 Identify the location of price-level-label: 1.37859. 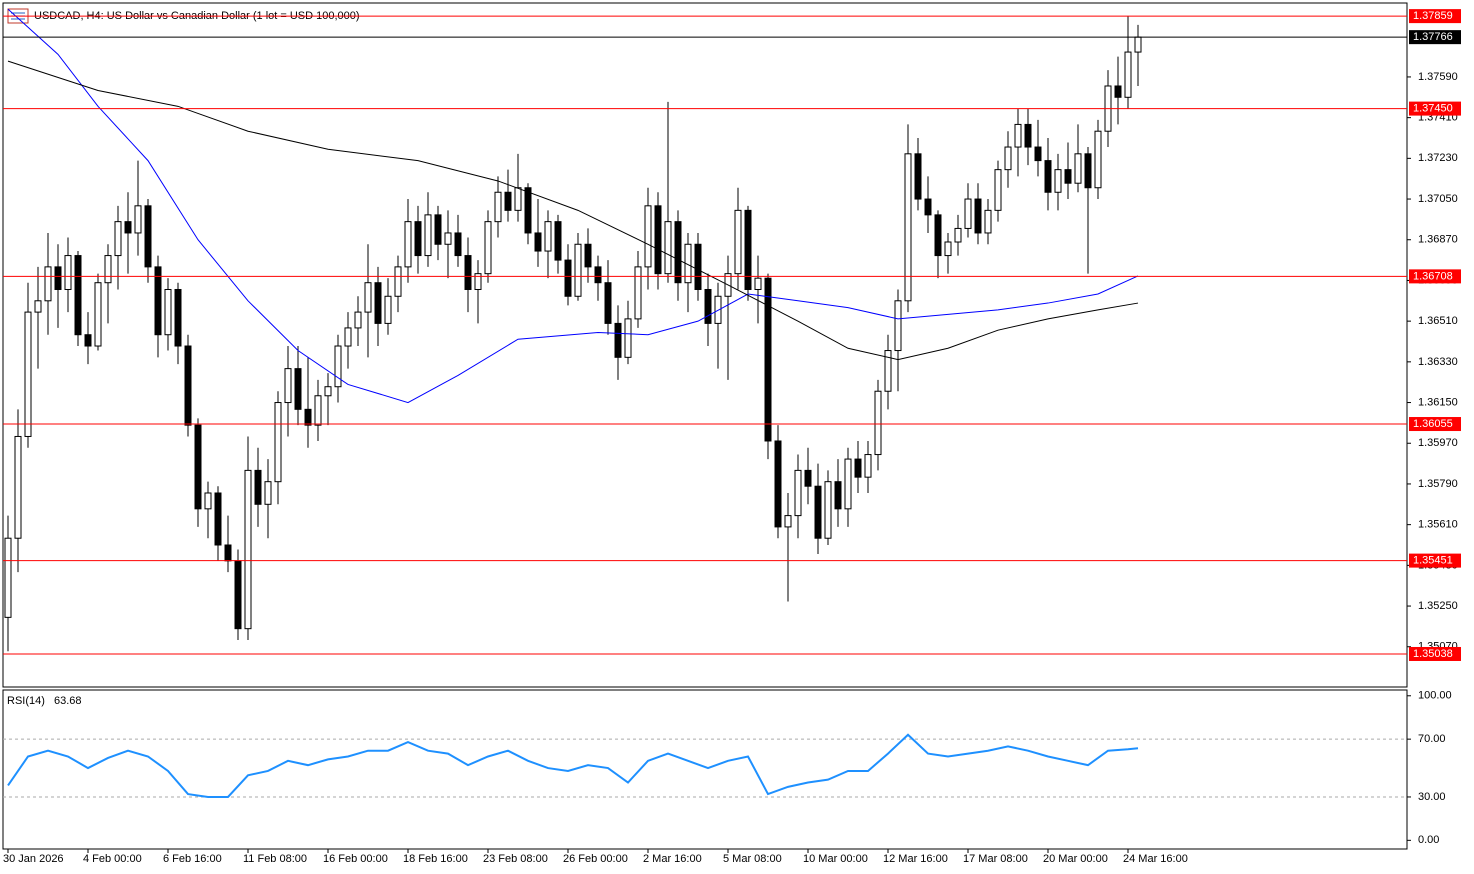
(1433, 16).